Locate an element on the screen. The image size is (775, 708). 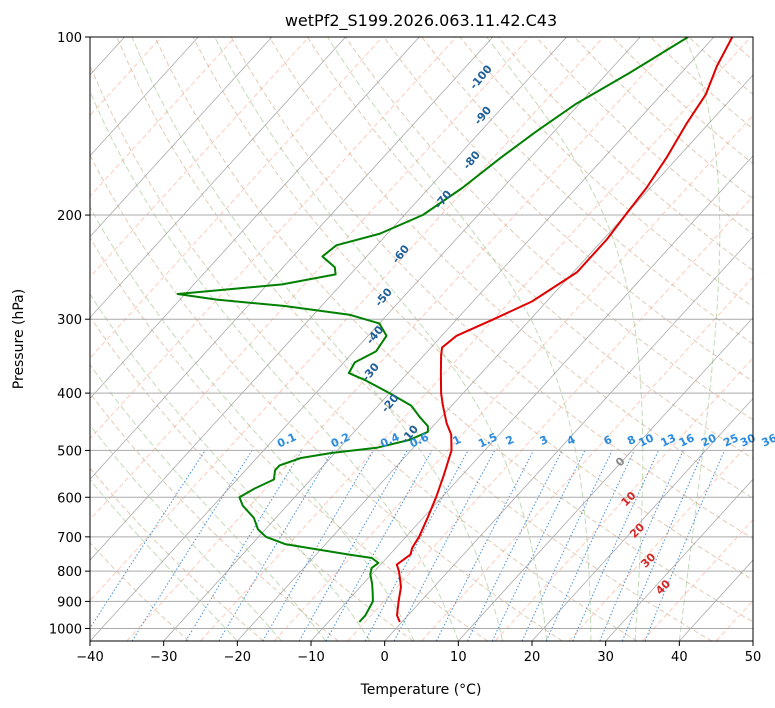
x-tick-label: 10 is located at coordinates (458, 657).